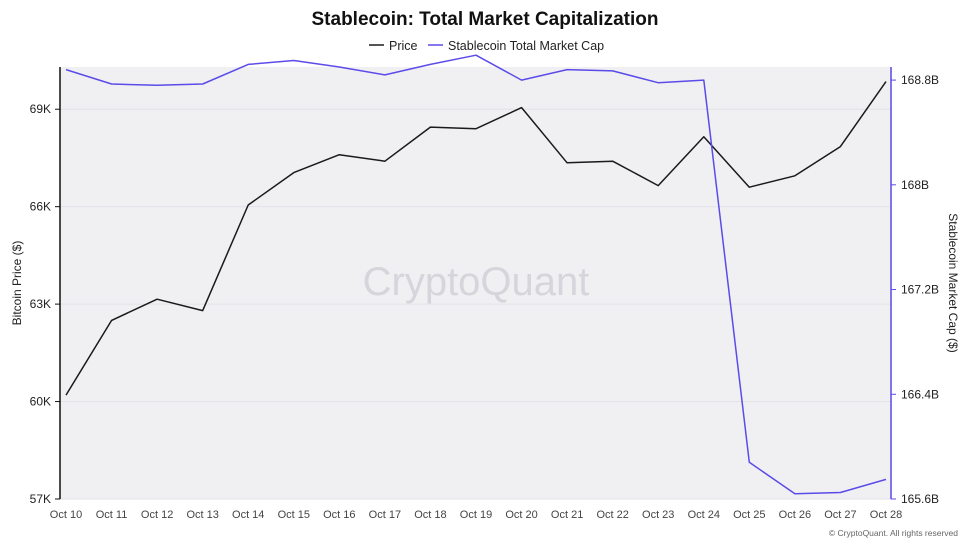  What do you see at coordinates (795, 515) in the screenshot?
I see `x-tick-label-16: Oct 26` at bounding box center [795, 515].